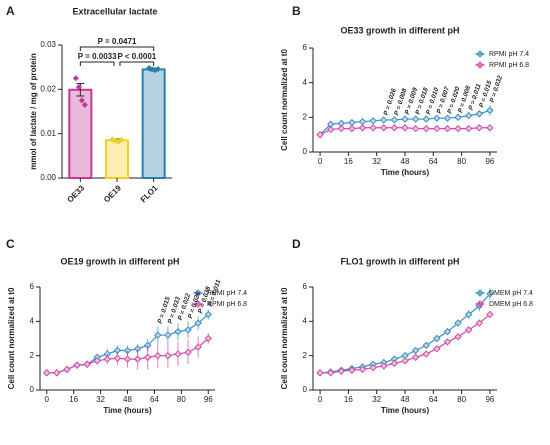 The width and height of the screenshot is (550, 445). What do you see at coordinates (100, 399) in the screenshot?
I see `x-tick-label: 32` at bounding box center [100, 399].